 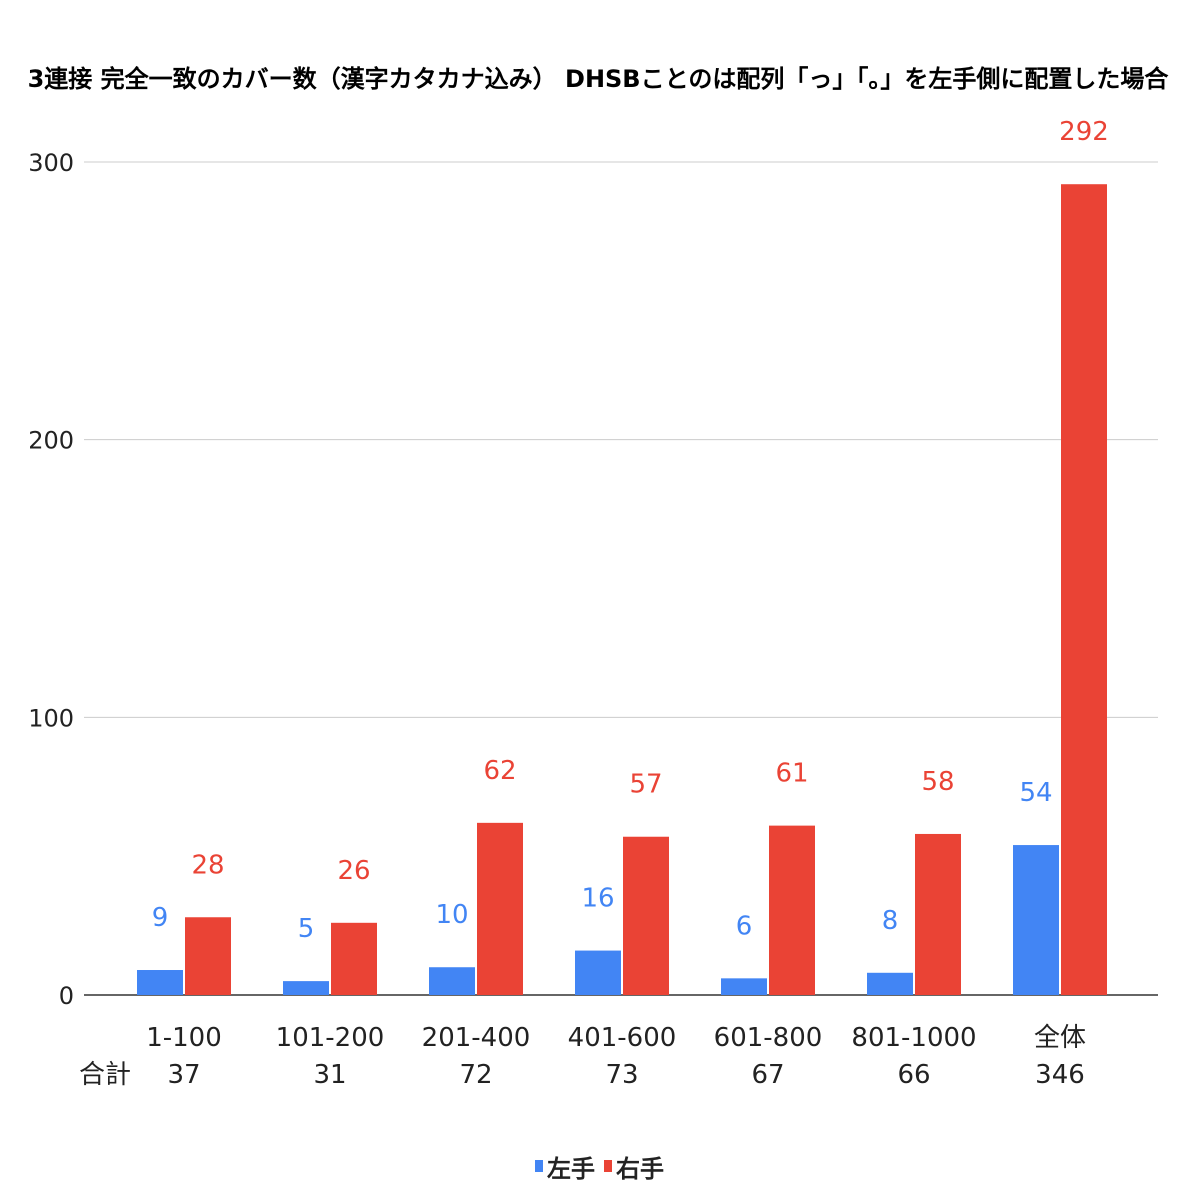 What do you see at coordinates (184, 1038) in the screenshot?
I see `x-category-label: 1-100` at bounding box center [184, 1038].